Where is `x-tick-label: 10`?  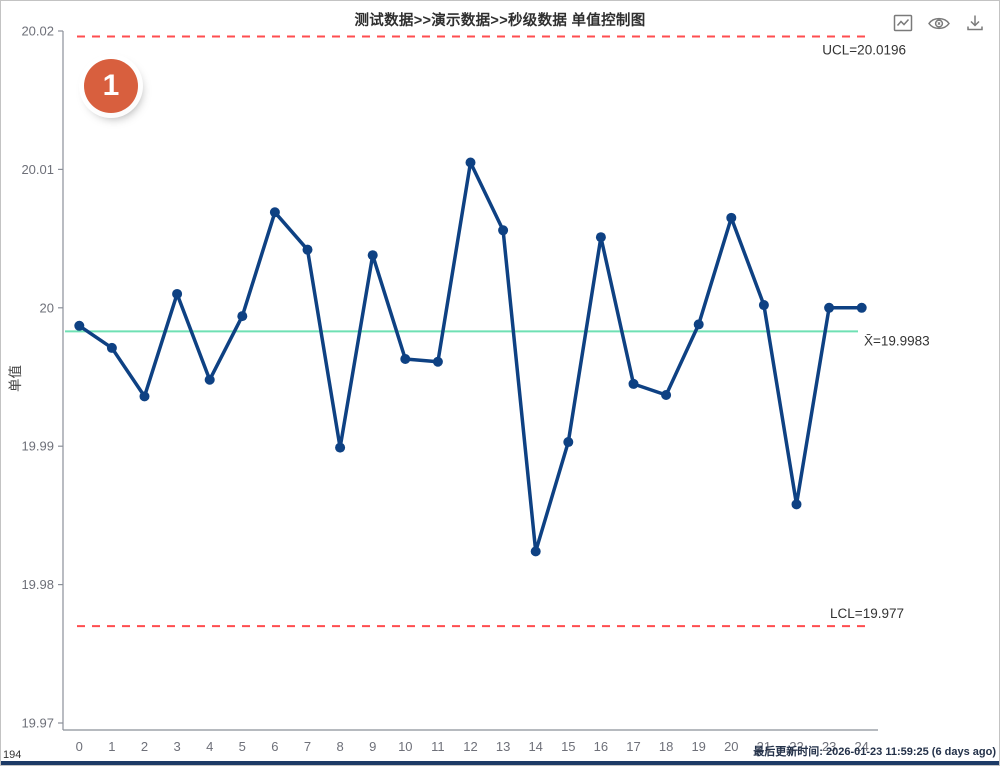
x-tick-label: 10 is located at coordinates (405, 746).